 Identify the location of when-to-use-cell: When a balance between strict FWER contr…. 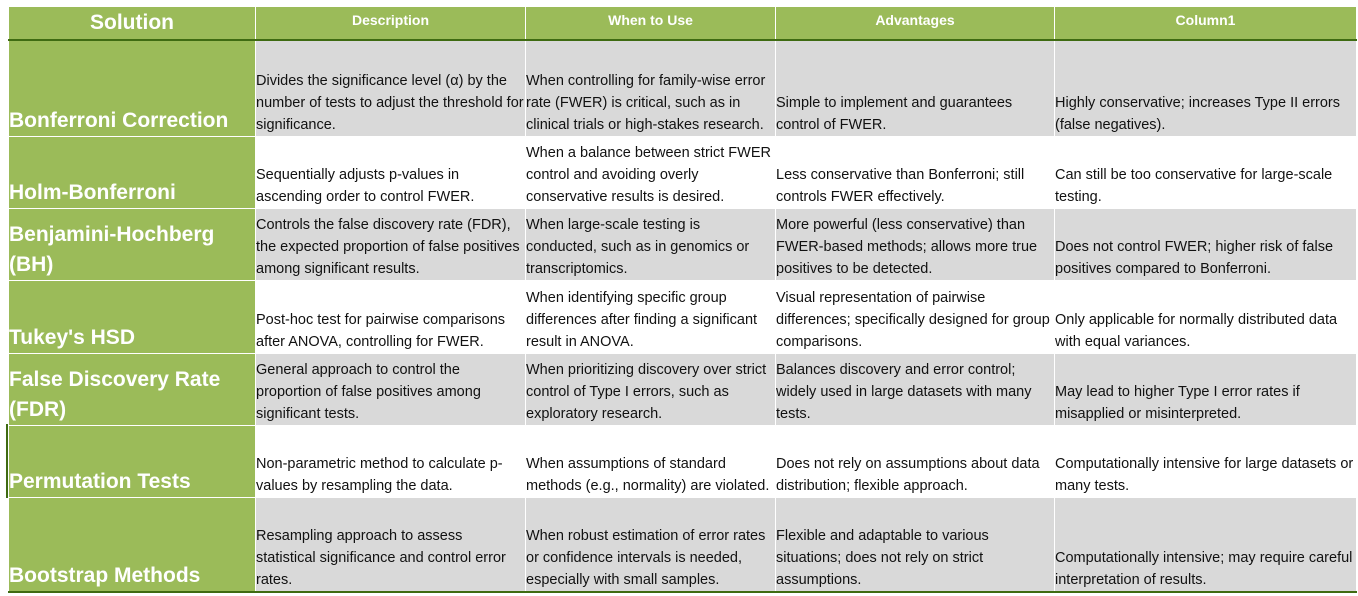
(650, 172).